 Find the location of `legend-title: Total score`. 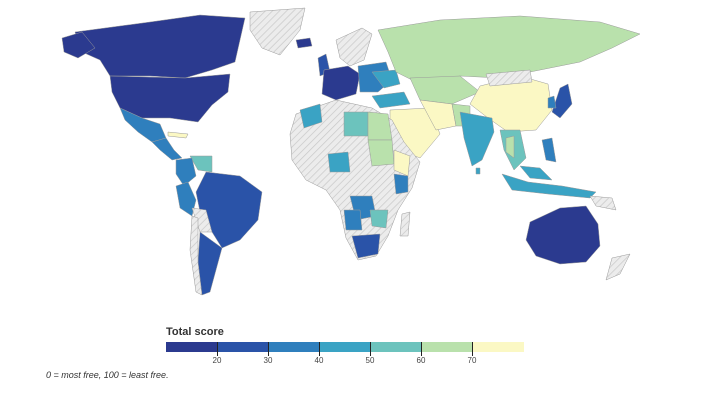

legend-title: Total score is located at coordinates (195, 332).